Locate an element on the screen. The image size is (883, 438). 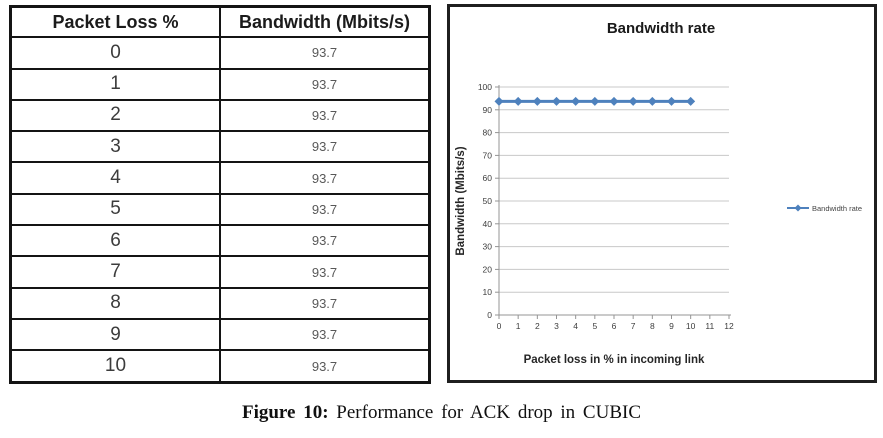
y-tick-label: 50 is located at coordinates (488, 201).